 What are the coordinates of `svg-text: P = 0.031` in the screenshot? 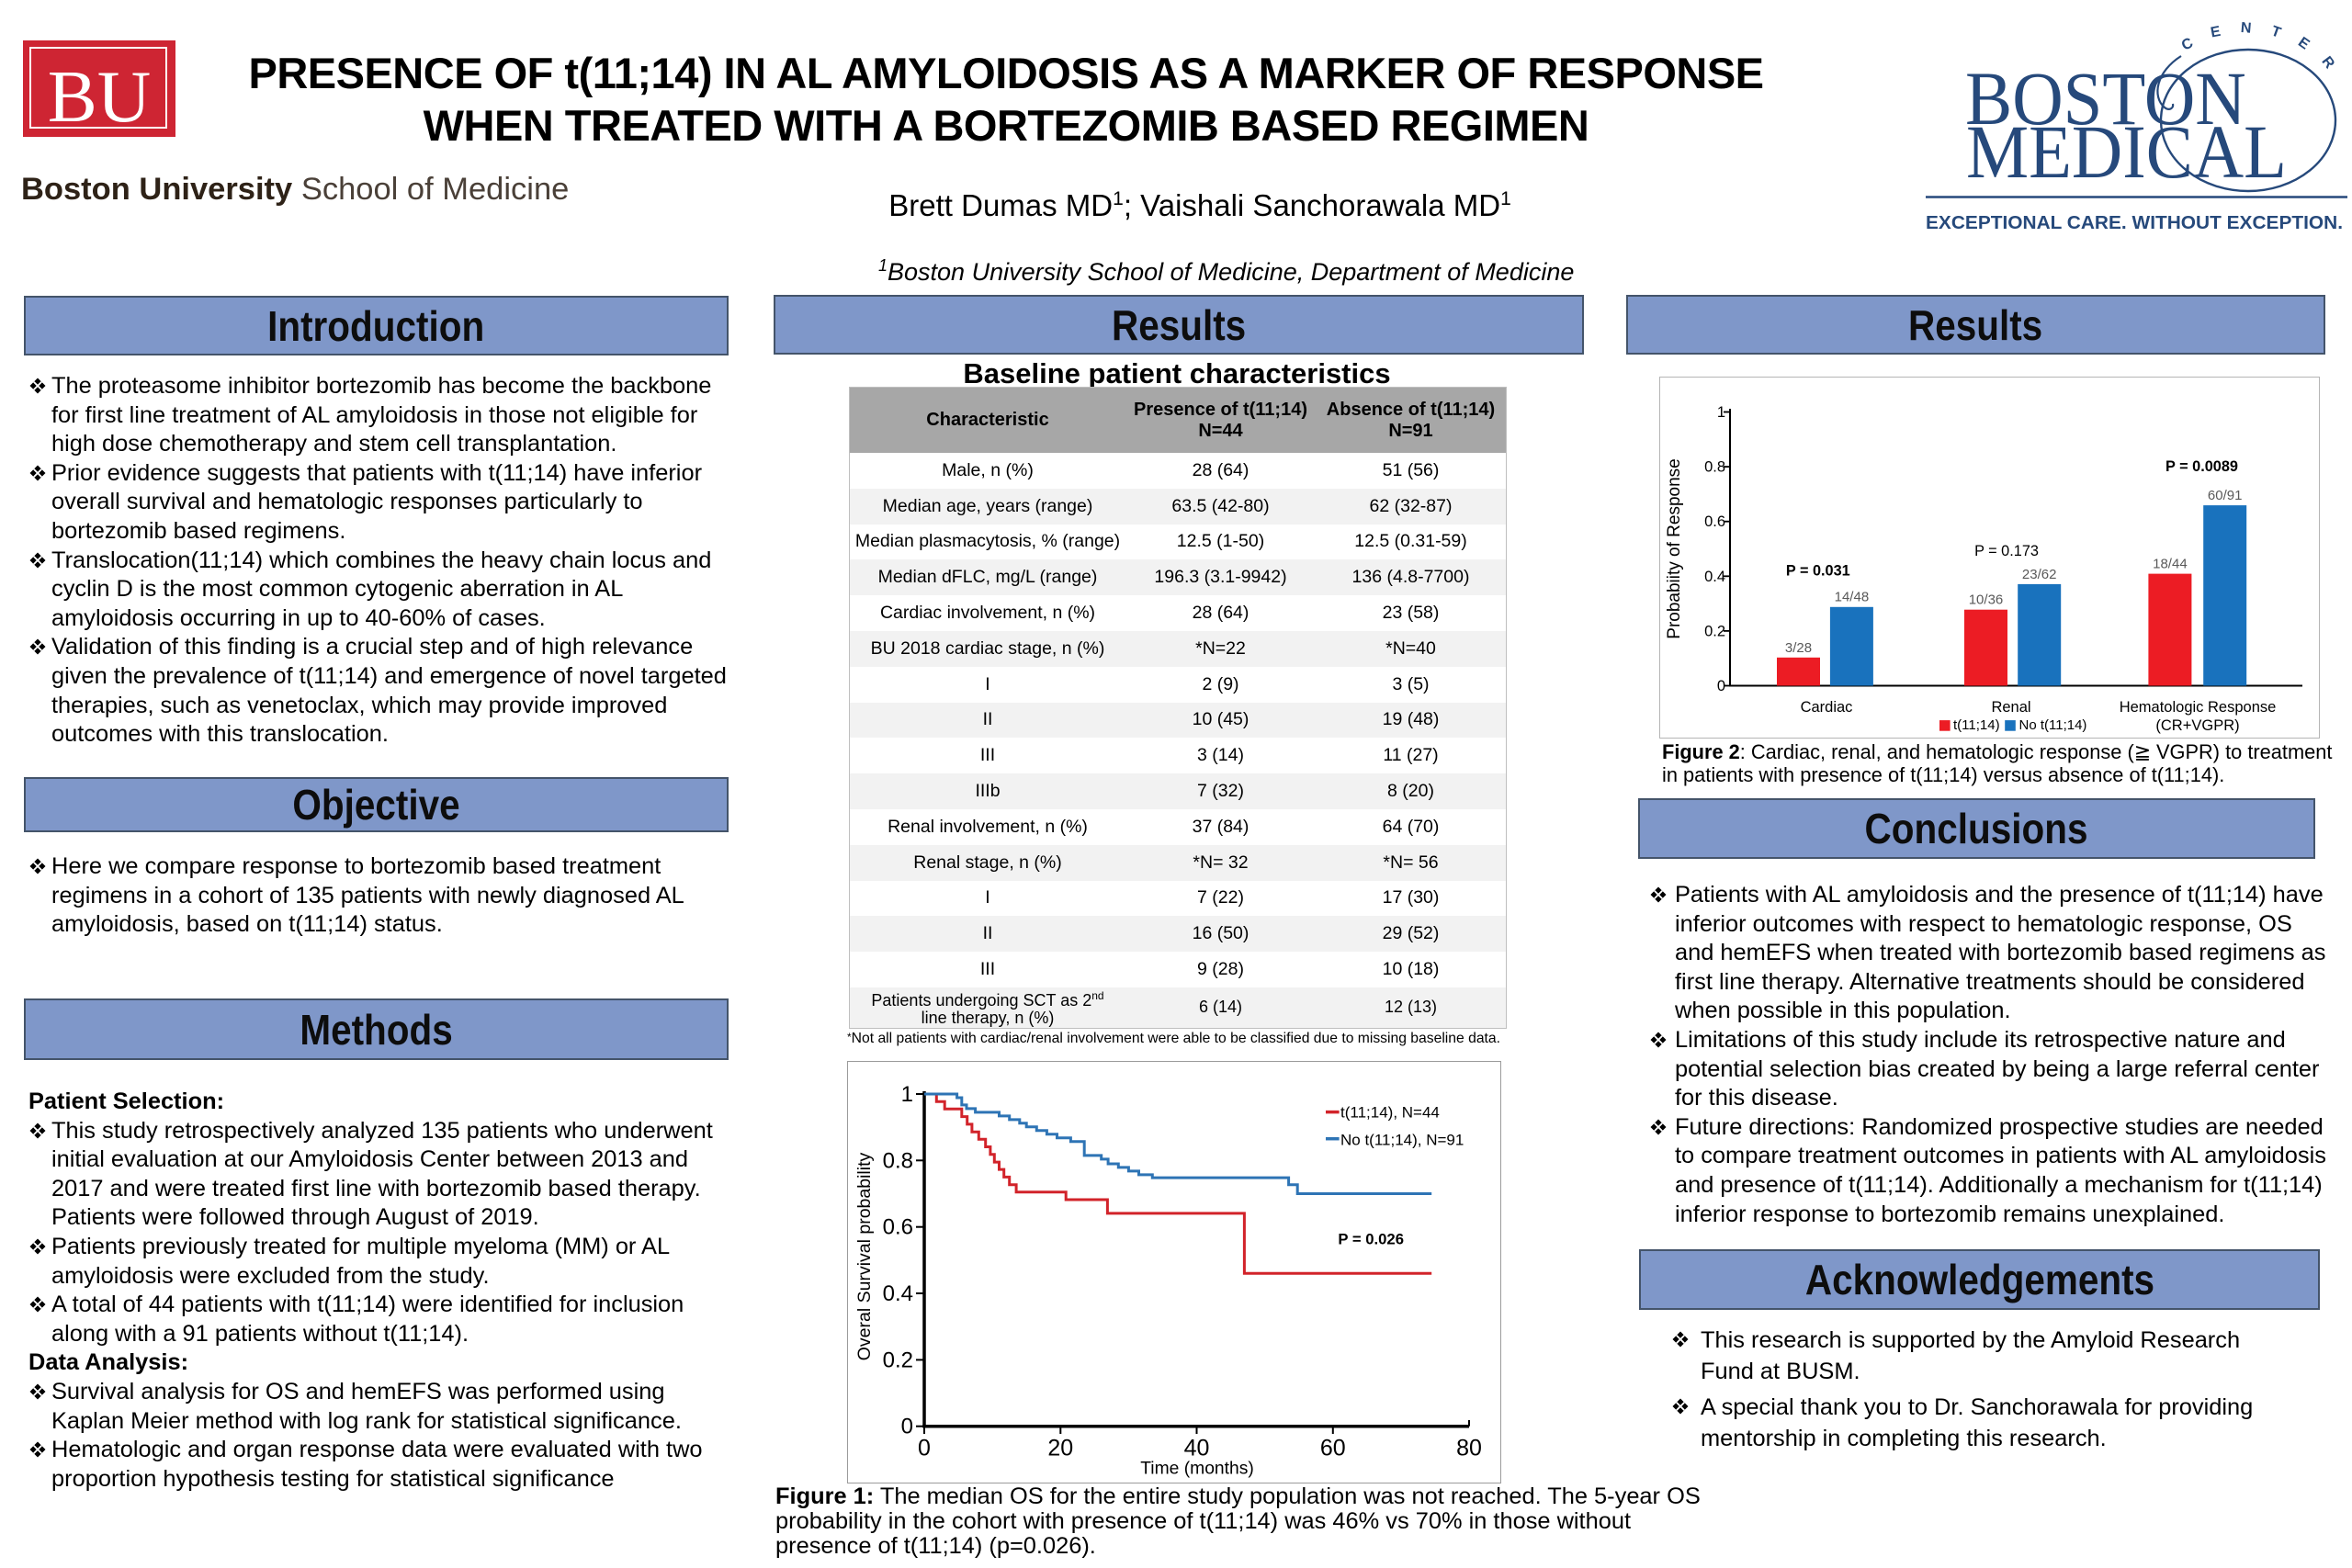 It's located at (1818, 571).